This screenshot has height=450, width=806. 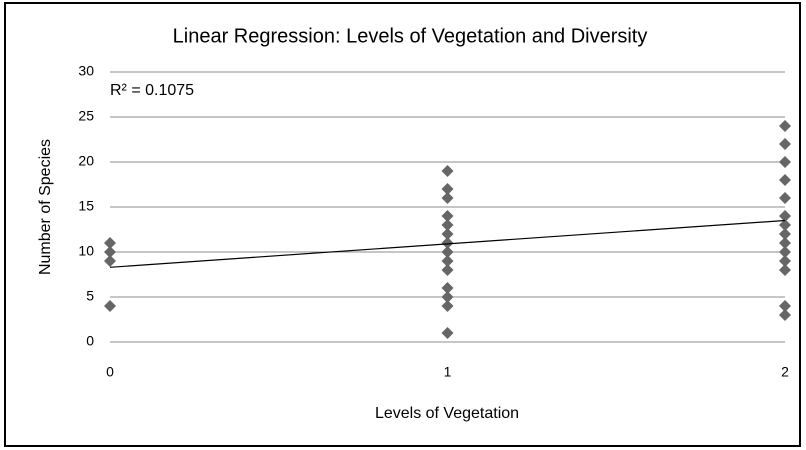 I want to click on x-tick-label: 1, so click(x=448, y=372).